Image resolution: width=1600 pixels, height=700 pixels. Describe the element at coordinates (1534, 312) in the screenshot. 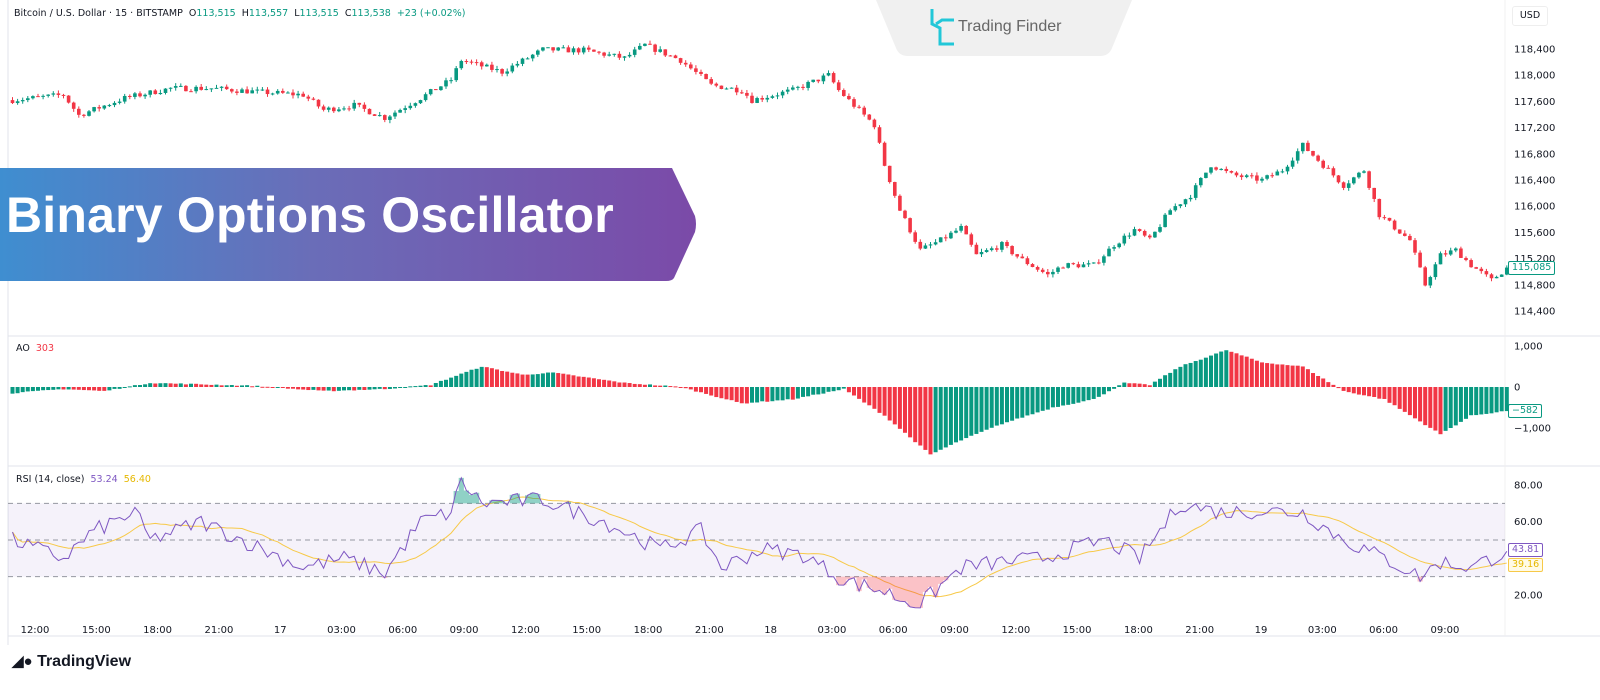

I see `price-tick: 114,400` at that location.